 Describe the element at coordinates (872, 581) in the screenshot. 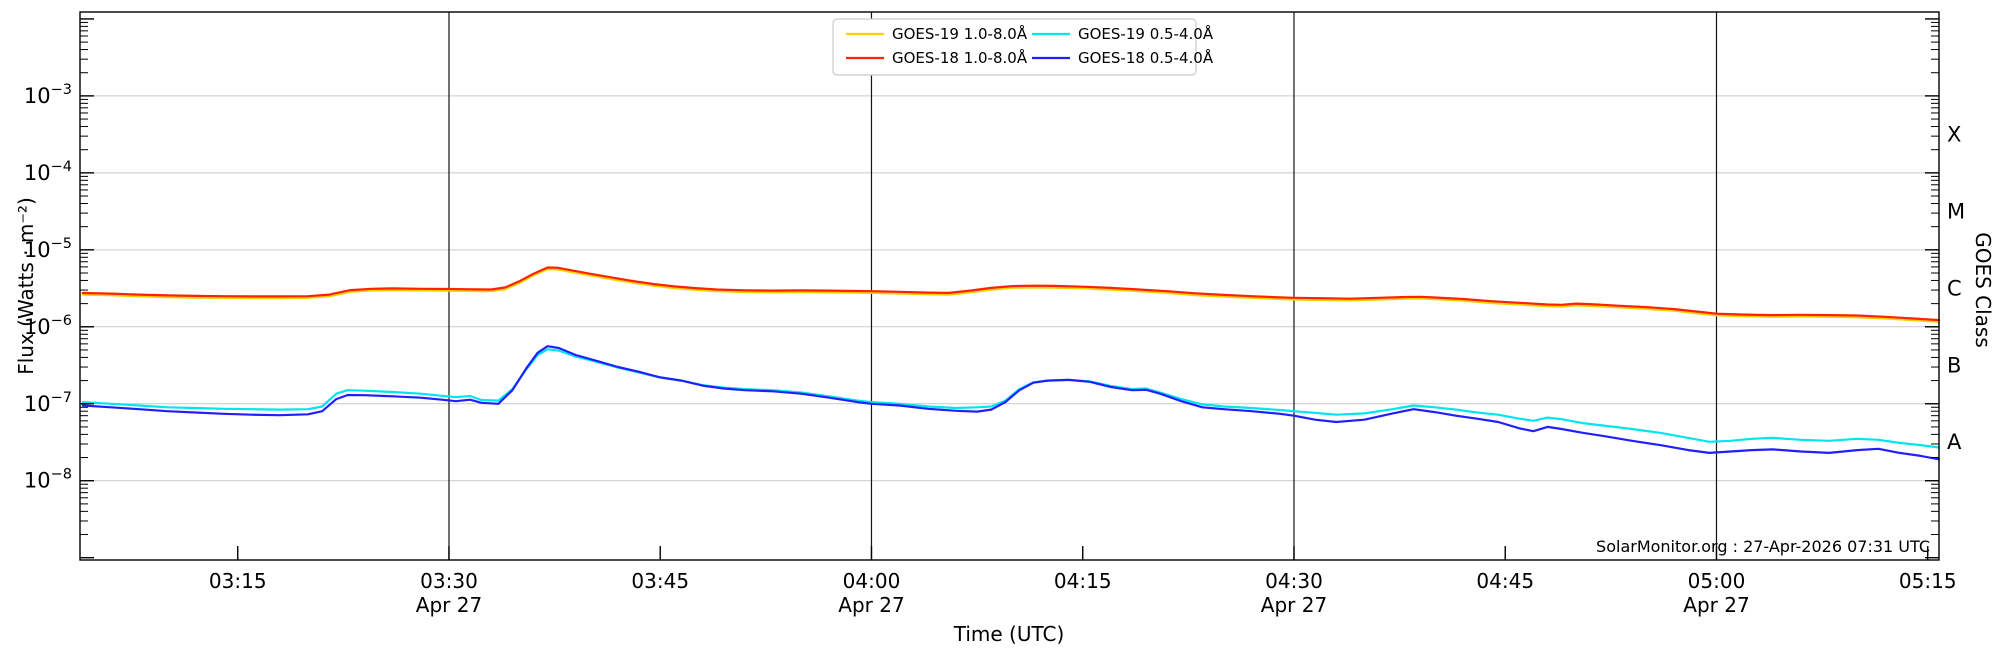

I see `x-tick-label: 04:00` at that location.